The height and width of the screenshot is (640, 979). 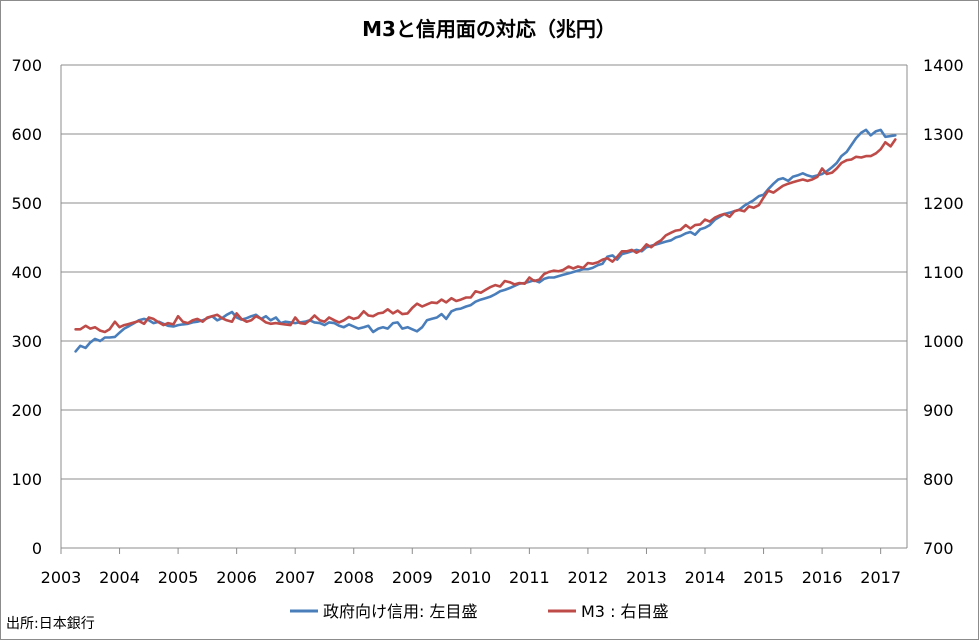 I want to click on y-left-tick-label: 300, so click(x=26, y=341).